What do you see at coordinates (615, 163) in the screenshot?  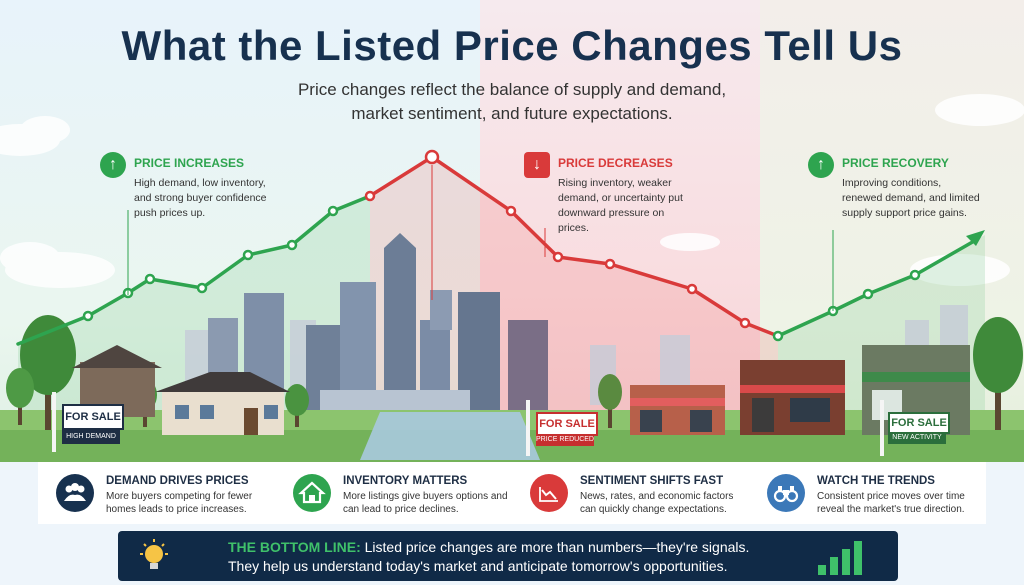 I see `callout-heading: PRICE DECREASES` at bounding box center [615, 163].